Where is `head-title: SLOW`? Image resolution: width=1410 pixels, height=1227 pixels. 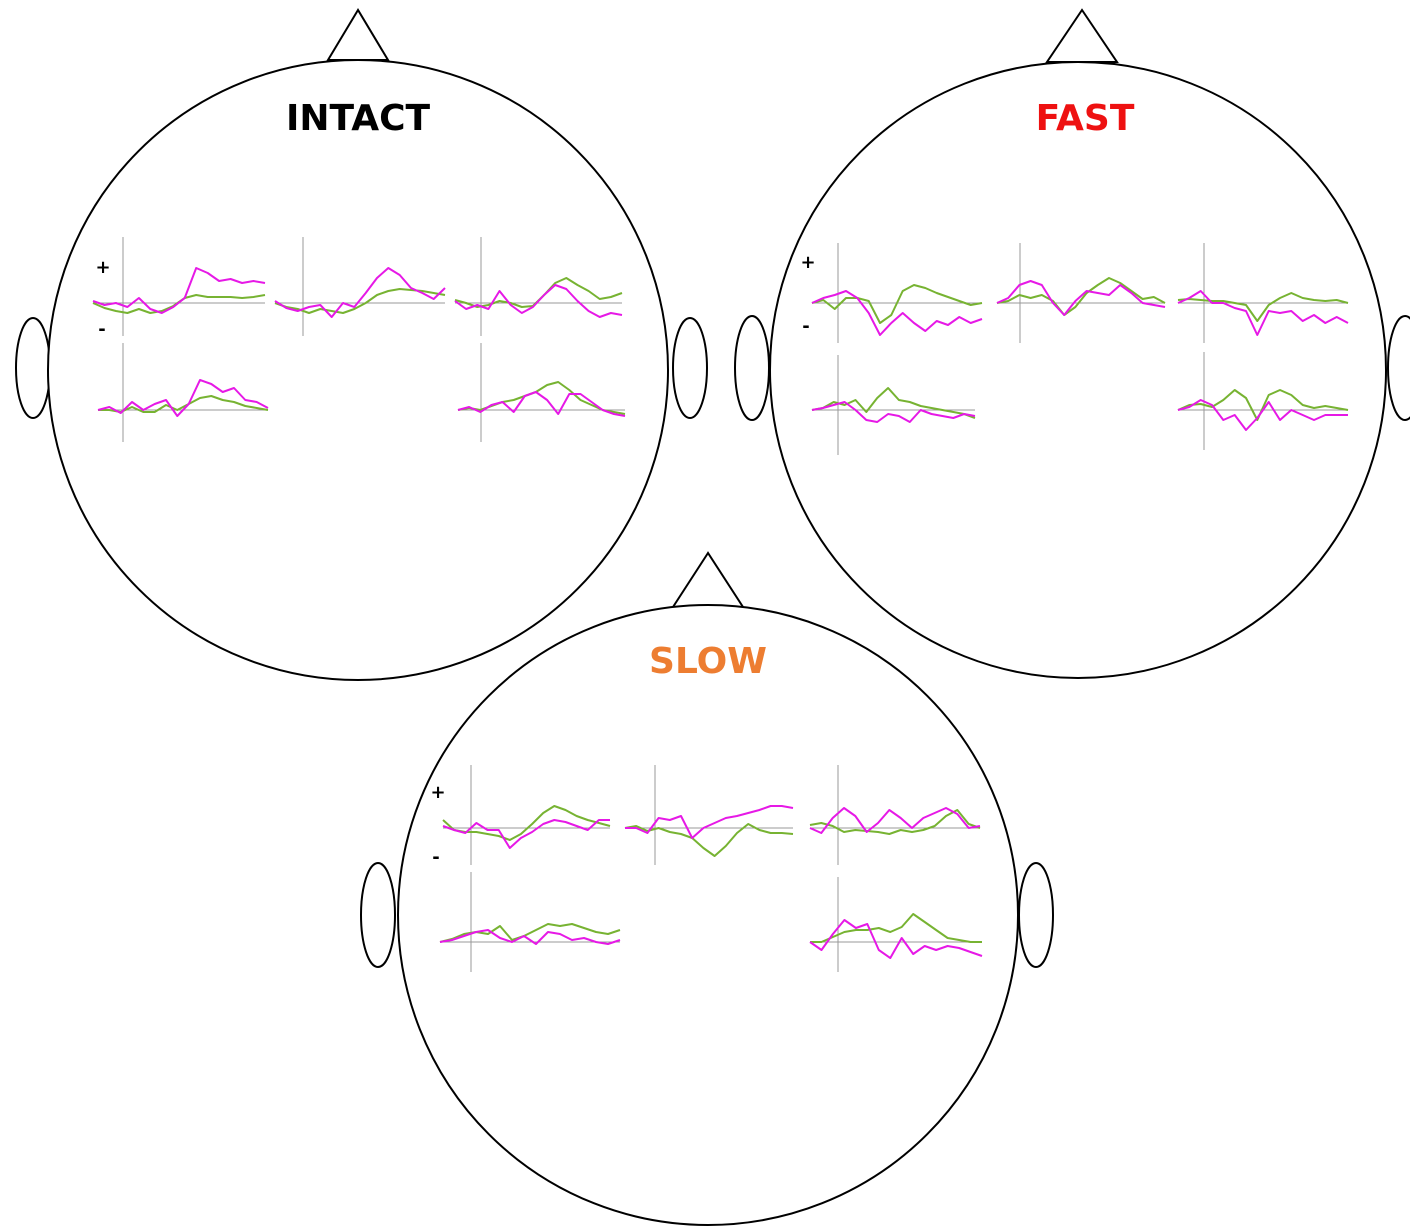
head-title: SLOW is located at coordinates (708, 661).